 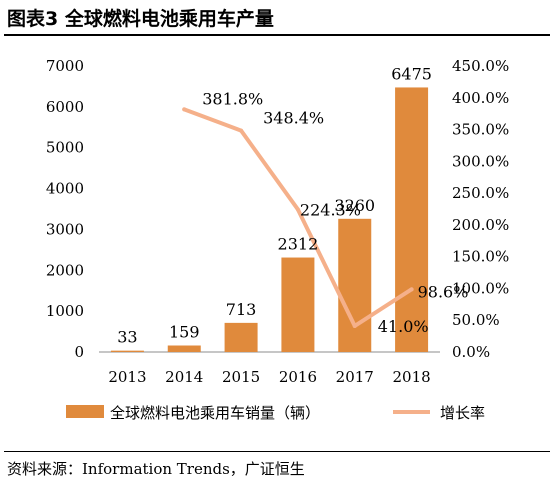 I want to click on bar-value-label: 6475, so click(x=411, y=73).